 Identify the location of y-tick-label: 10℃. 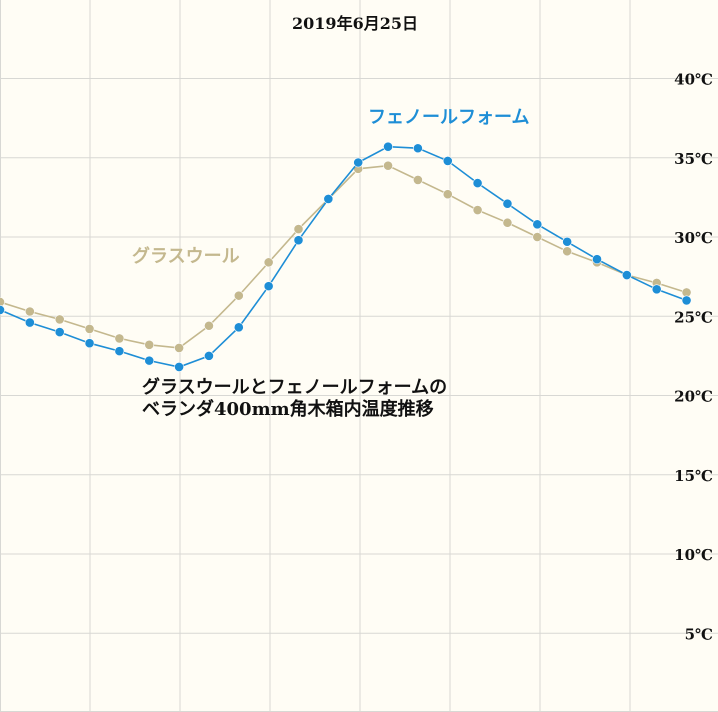
(693, 555).